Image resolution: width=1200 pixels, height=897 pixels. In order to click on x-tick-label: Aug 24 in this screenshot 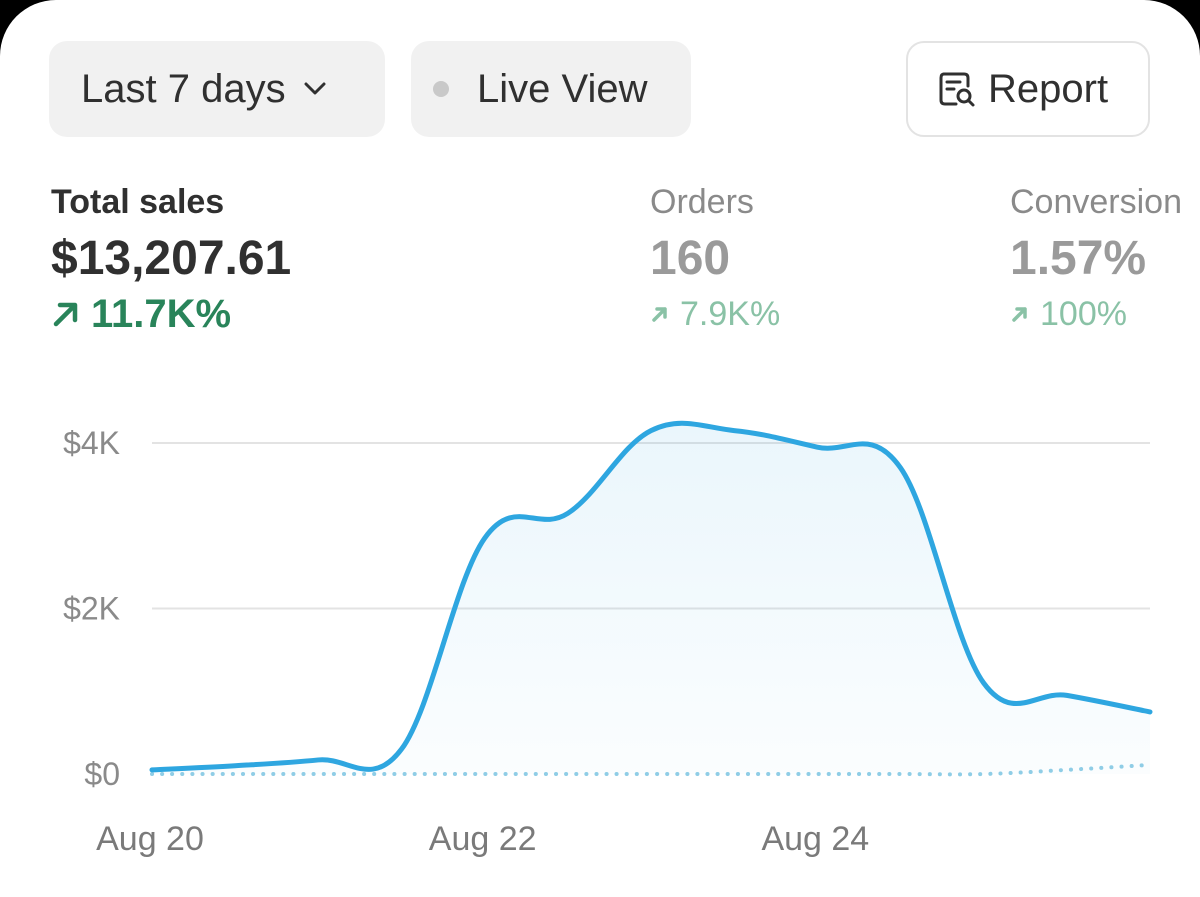, I will do `click(815, 839)`.